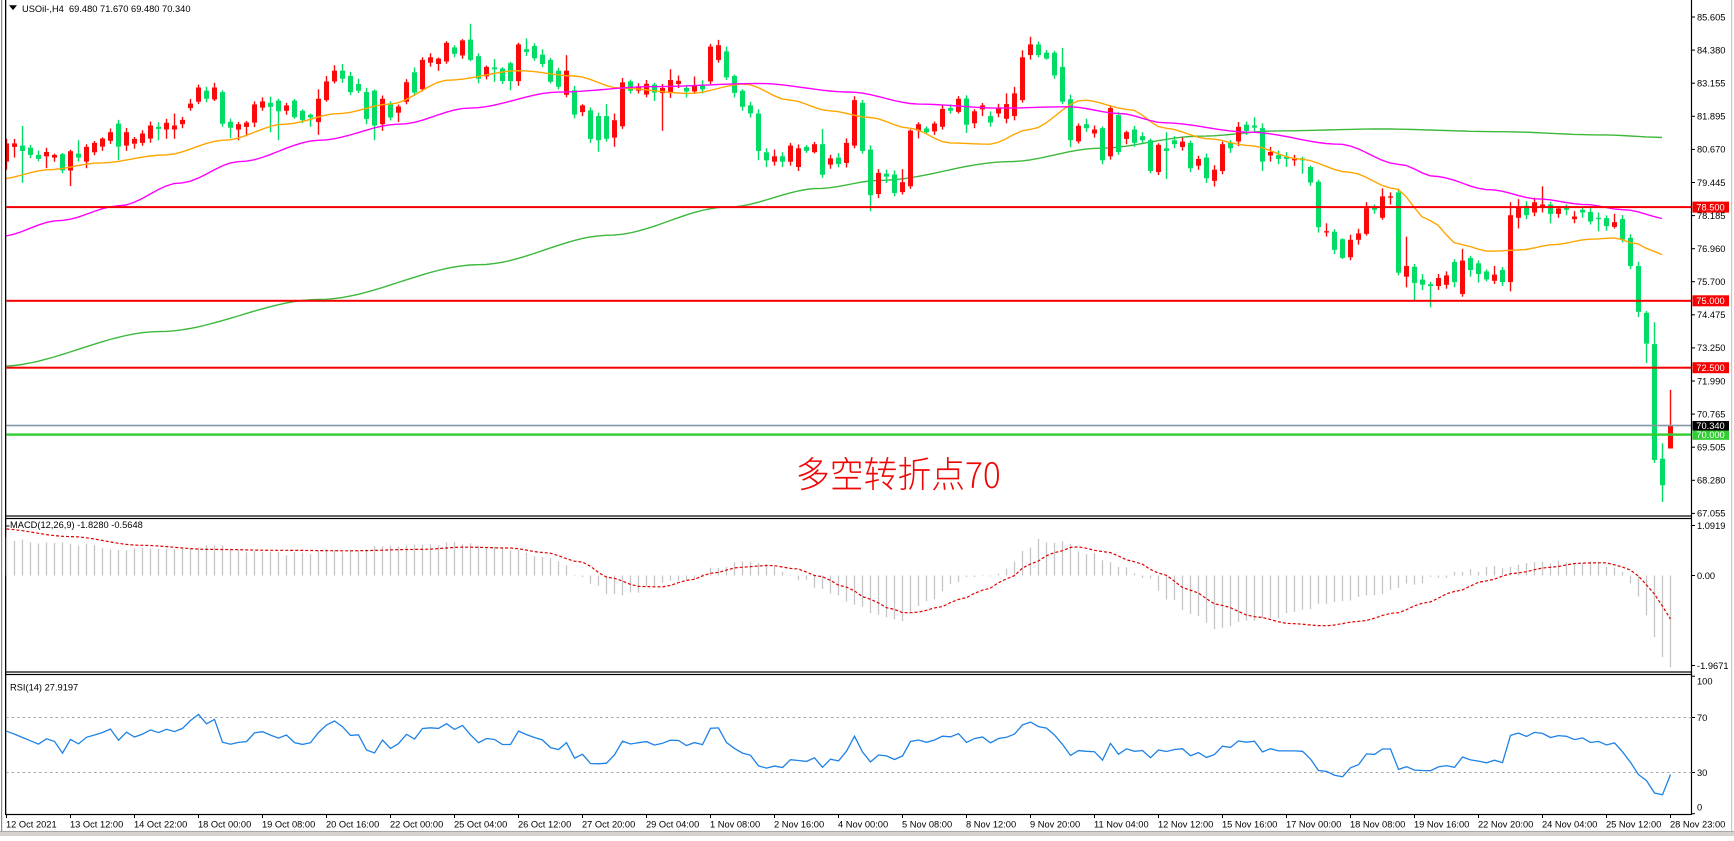  Describe the element at coordinates (1711, 216) in the screenshot. I see `svg-text: 78.185` at that location.